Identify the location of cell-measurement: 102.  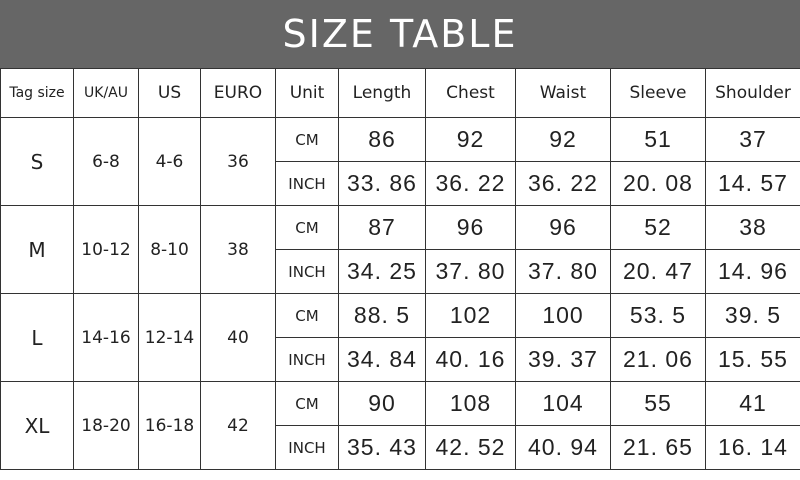
(470, 315).